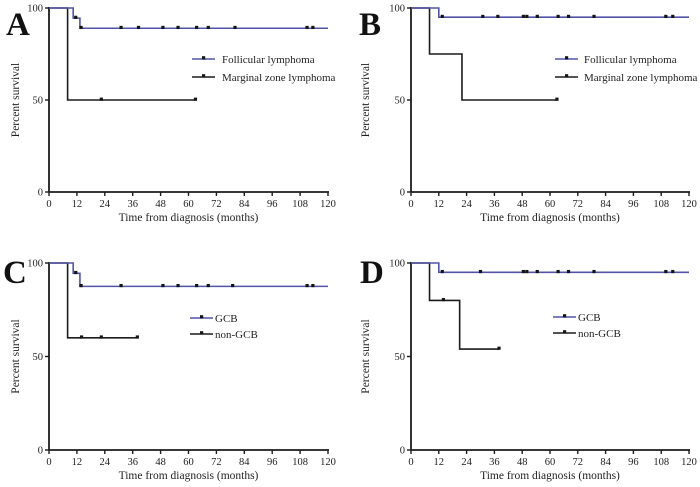 Image resolution: width=700 pixels, height=487 pixels. Describe the element at coordinates (372, 273) in the screenshot. I see `panel-label-d: D` at that location.